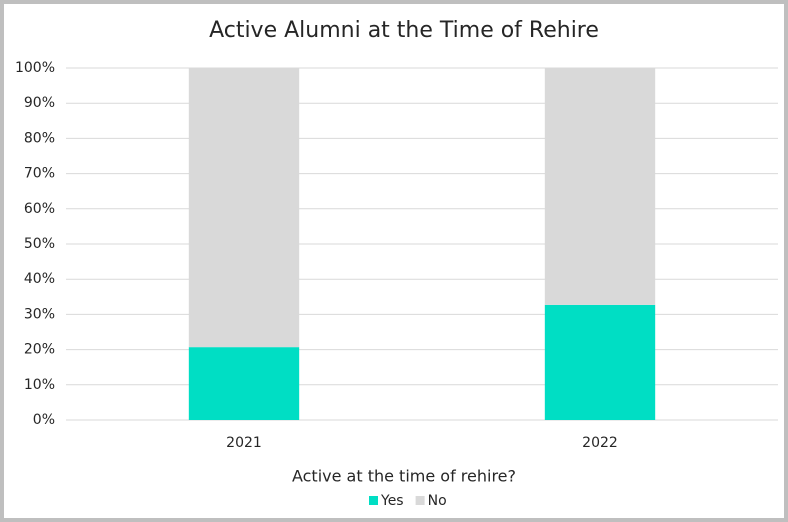 This screenshot has width=788, height=522. What do you see at coordinates (39, 385) in the screenshot?
I see `y-tick-label: 10%` at bounding box center [39, 385].